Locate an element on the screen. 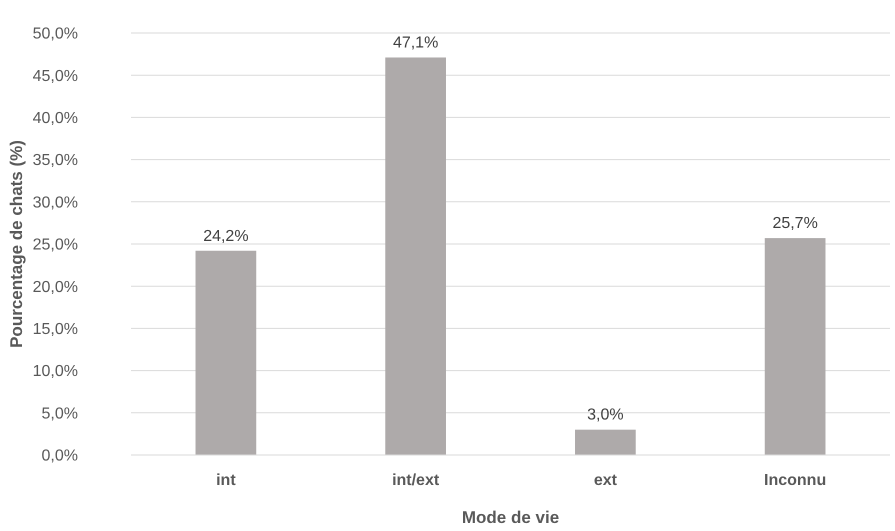  y-tick-label: 15,0% is located at coordinates (55, 329).